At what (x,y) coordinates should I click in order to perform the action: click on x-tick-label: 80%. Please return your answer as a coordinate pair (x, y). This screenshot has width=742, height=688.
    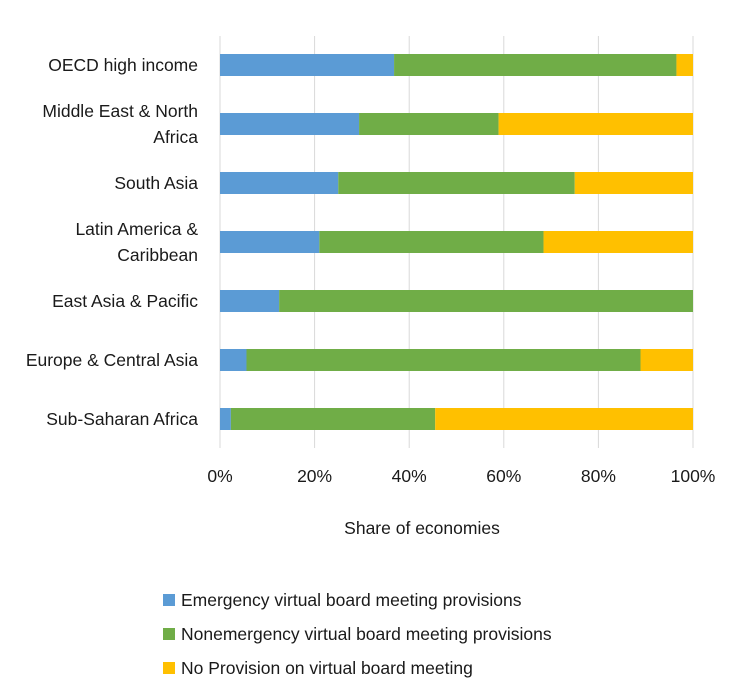
    Looking at the image, I should click on (598, 476).